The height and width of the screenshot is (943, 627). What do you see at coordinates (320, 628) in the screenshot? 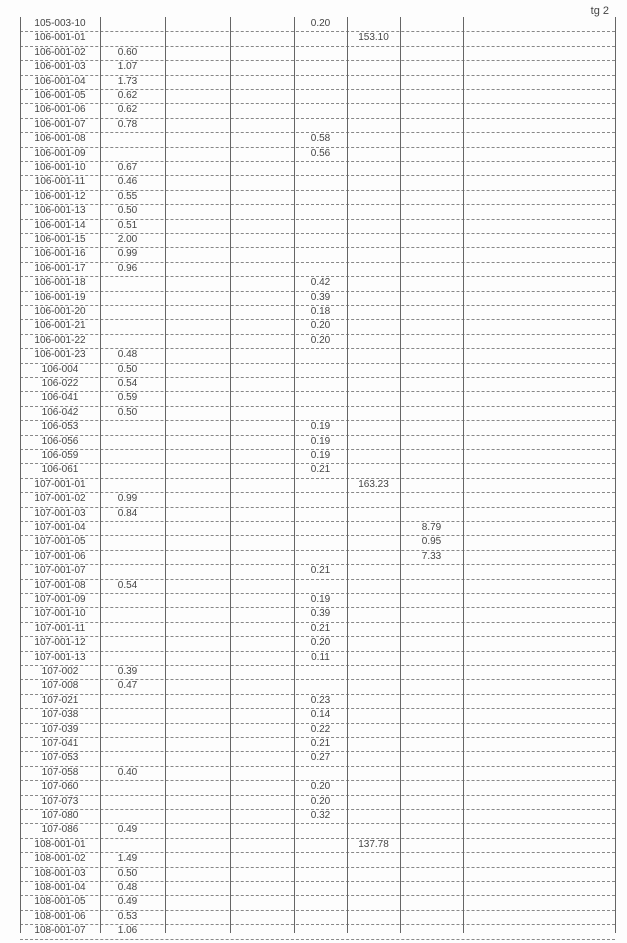
I see `cell-value: 0.21` at bounding box center [320, 628].